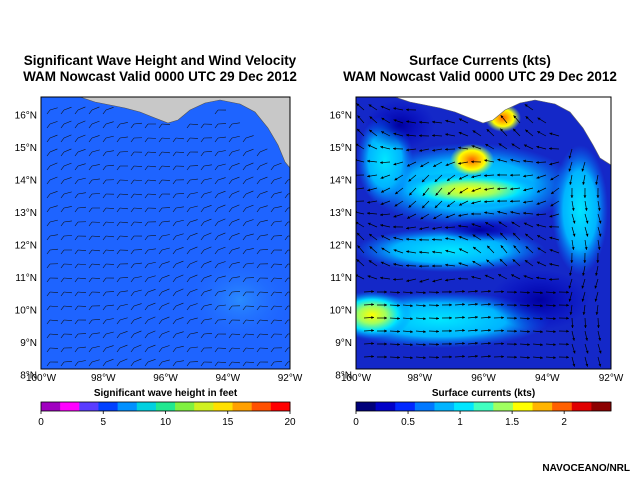  Describe the element at coordinates (480, 60) in the screenshot. I see `right-title-line1: Surface Currents (kts)` at that location.